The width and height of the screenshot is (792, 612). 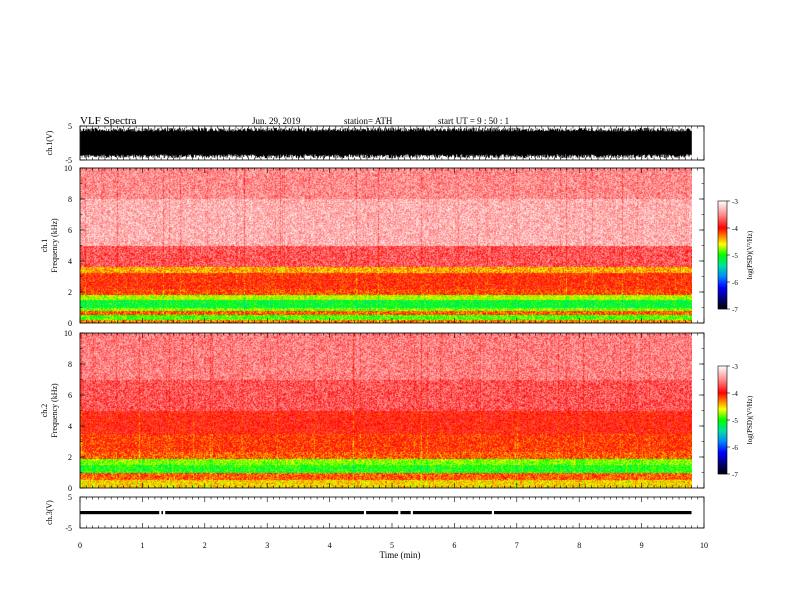 What do you see at coordinates (735, 202) in the screenshot?
I see `ch1-colorbar-tick-label: -3` at bounding box center [735, 202].